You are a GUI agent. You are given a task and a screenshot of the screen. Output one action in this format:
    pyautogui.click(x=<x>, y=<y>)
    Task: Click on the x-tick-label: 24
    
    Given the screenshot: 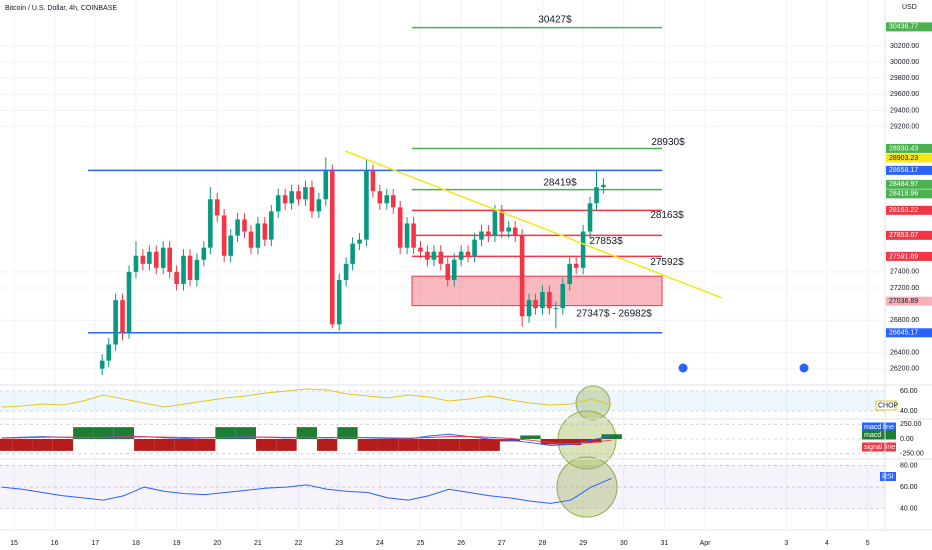 What is the action you would take?
    pyautogui.click(x=380, y=543)
    